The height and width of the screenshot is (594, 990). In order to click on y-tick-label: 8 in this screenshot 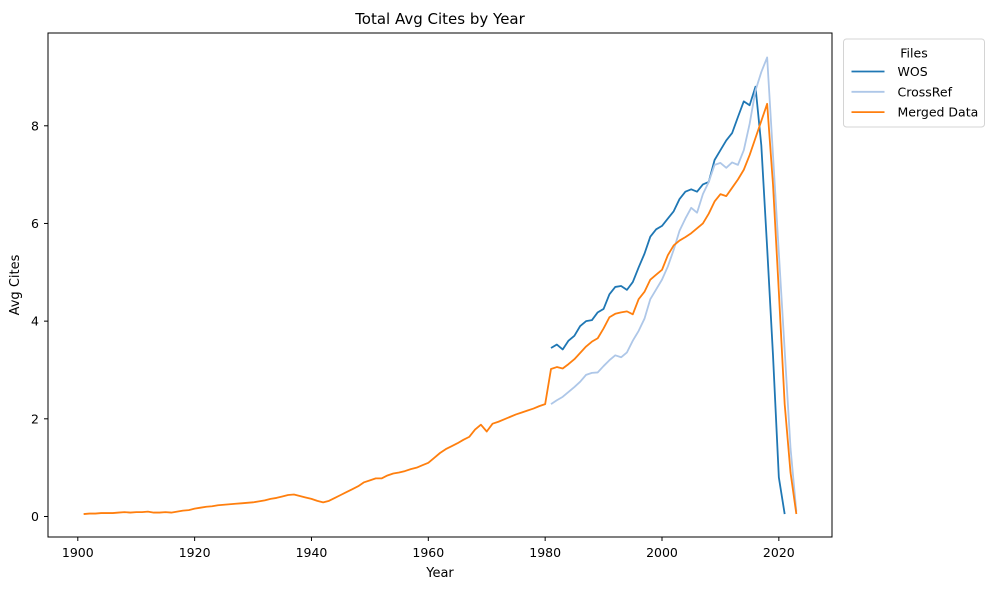, I will do `click(35, 125)`.